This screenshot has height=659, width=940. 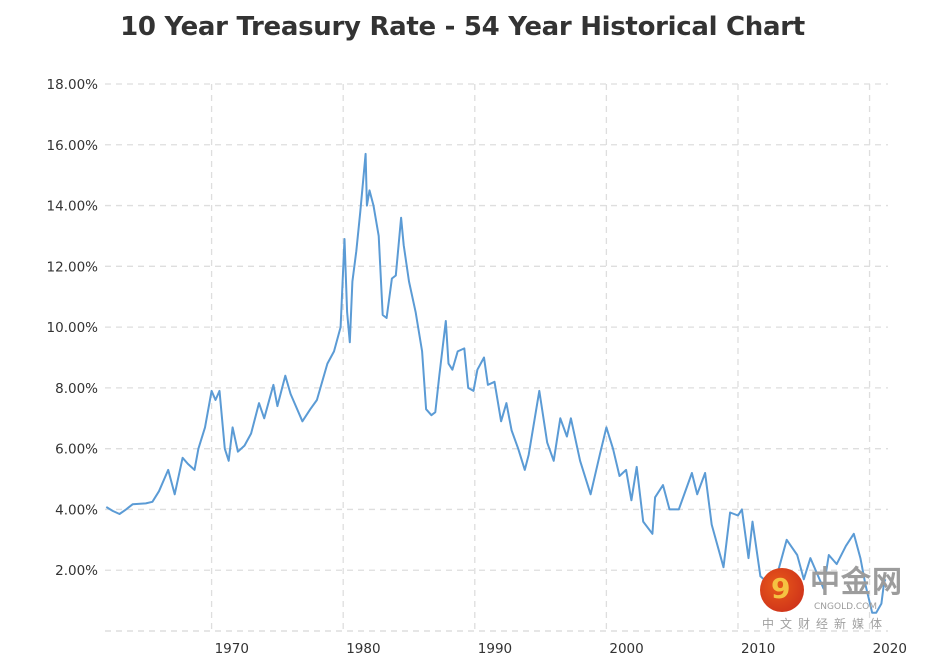 I want to click on y-tick-label: 10.00%, so click(x=73, y=328).